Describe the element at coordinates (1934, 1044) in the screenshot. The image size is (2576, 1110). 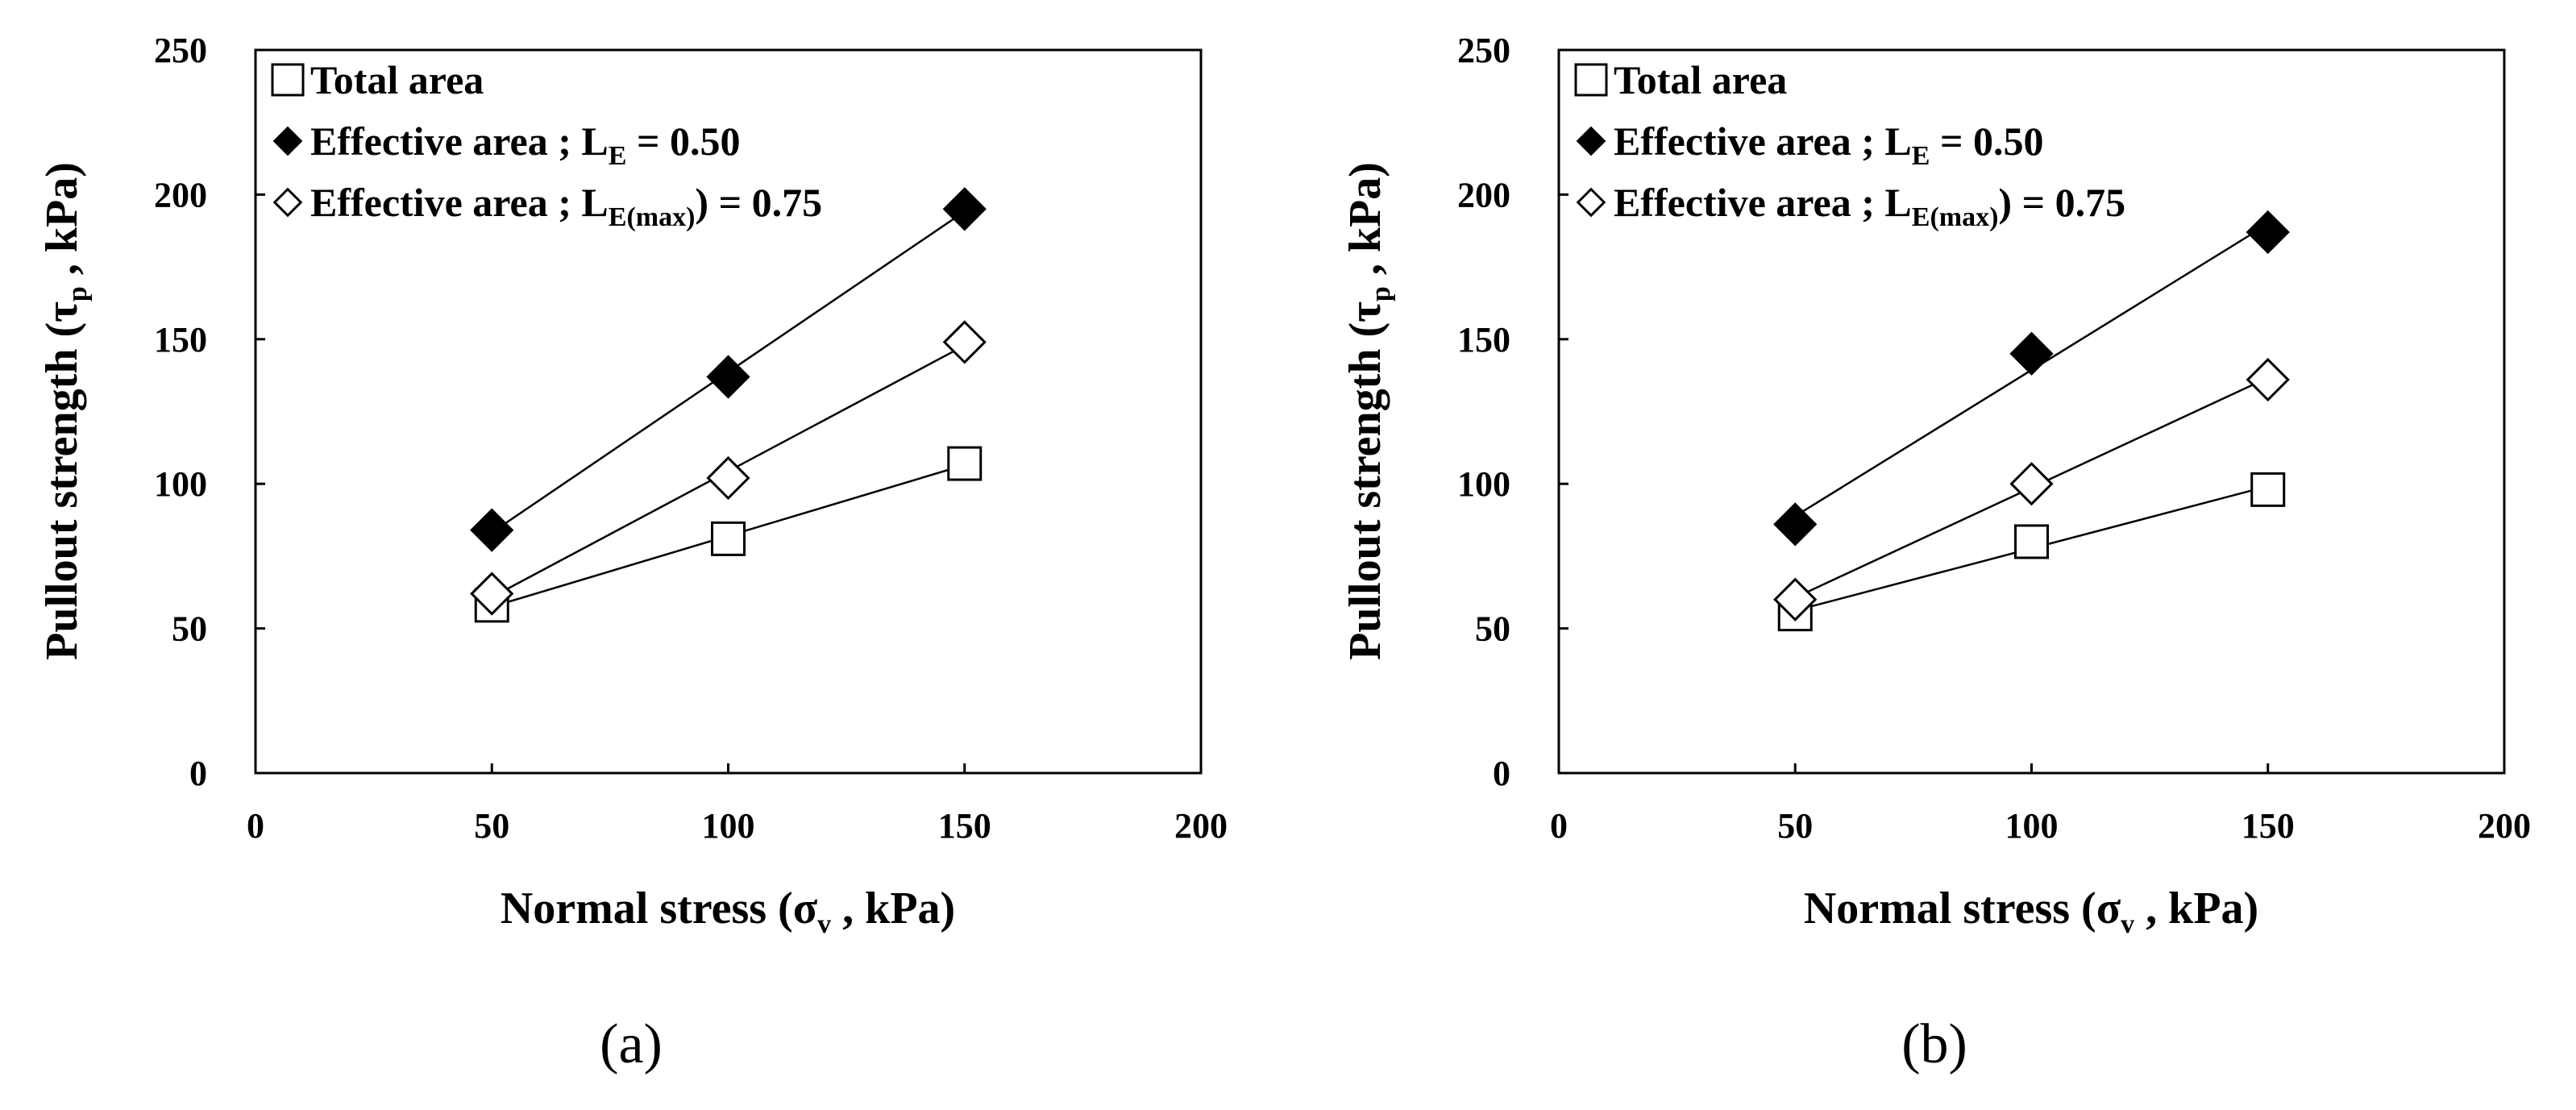
I see `panel-label: (b)` at that location.